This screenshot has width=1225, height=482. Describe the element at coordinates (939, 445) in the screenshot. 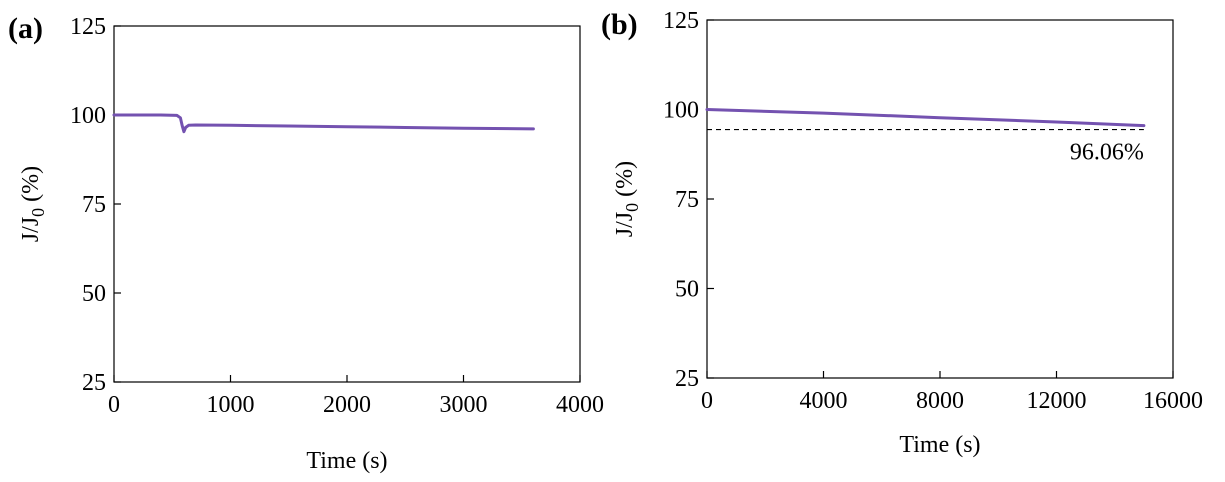

I see `panel-b-x-axis-label: Time (s)` at that location.